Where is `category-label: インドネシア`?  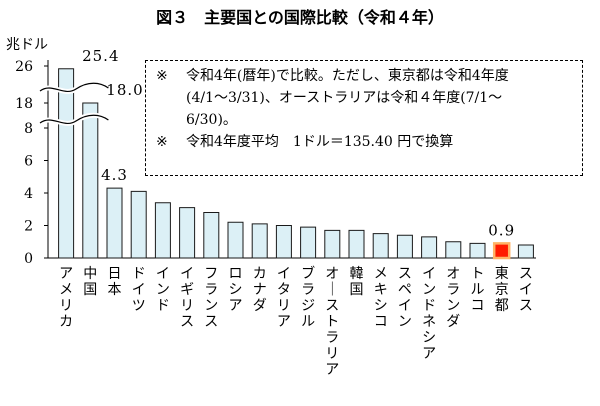 category-label: インドネシア is located at coordinates (429, 314).